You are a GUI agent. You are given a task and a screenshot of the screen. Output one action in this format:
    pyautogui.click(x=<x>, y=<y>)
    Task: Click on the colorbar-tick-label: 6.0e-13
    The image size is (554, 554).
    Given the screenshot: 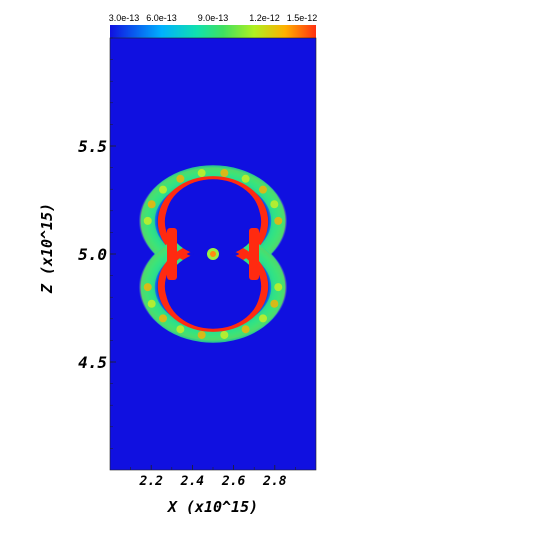 What is the action you would take?
    pyautogui.click(x=161, y=18)
    